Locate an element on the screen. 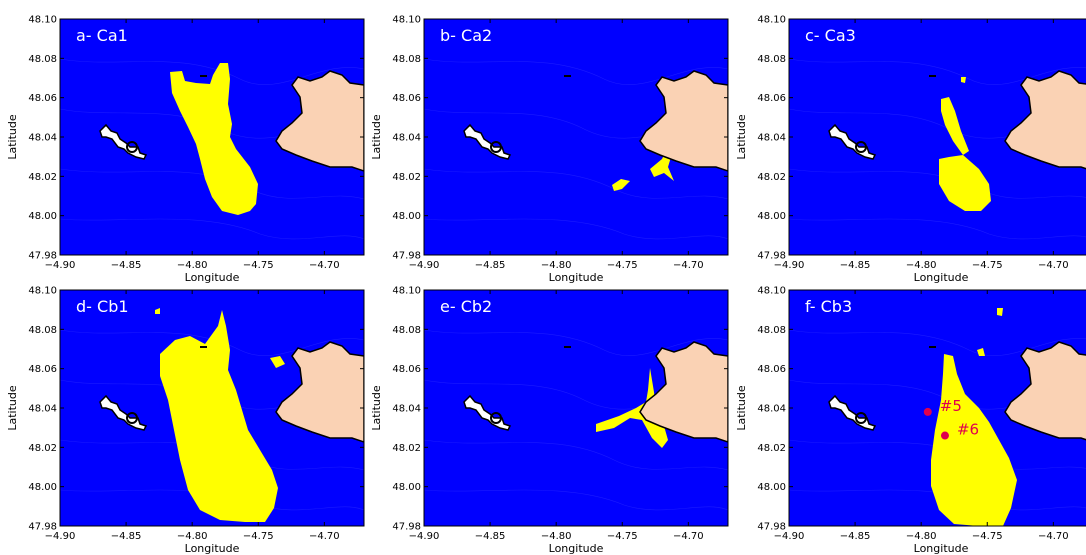  depth-contours is located at coordinates (576, 149).